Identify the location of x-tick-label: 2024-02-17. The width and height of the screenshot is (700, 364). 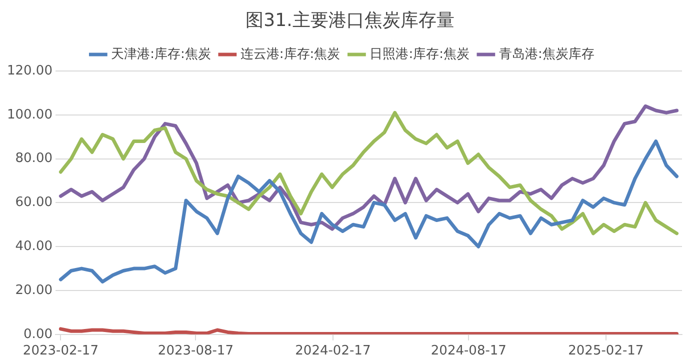
(333, 351).